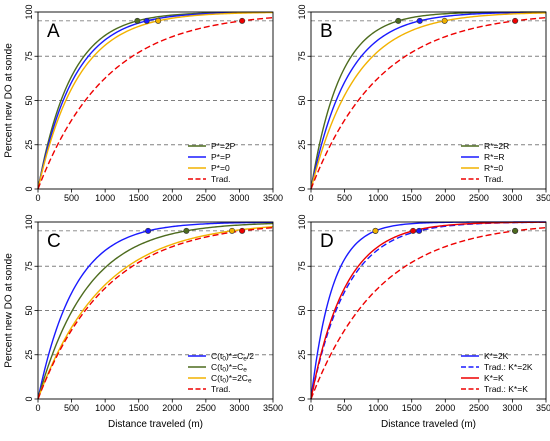  I want to click on panel-label: C, so click(54, 241).